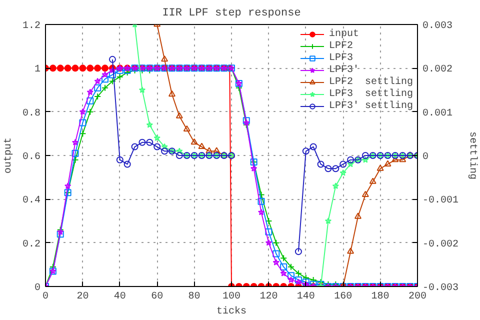 The height and width of the screenshot is (320, 480). What do you see at coordinates (194, 297) in the screenshot?
I see `x-tick-label: 80` at bounding box center [194, 297].